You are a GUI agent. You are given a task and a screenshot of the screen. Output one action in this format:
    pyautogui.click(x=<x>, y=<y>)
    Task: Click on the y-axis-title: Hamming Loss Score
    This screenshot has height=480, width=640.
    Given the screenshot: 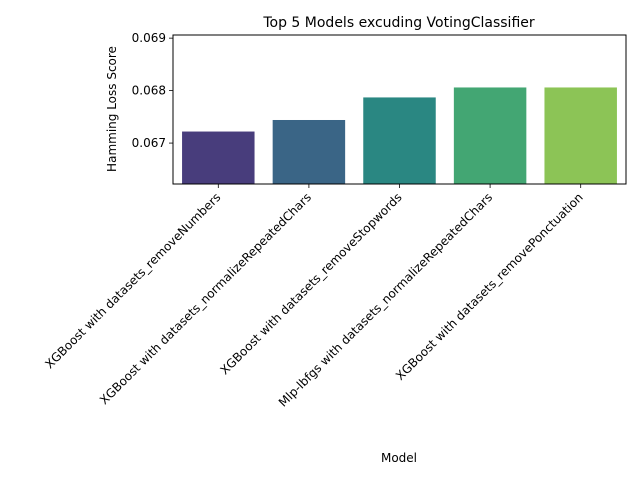 What is the action you would take?
    pyautogui.click(x=112, y=109)
    